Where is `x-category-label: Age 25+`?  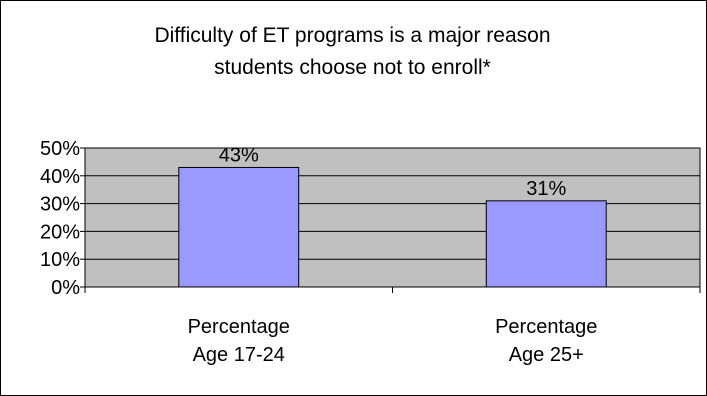
x-category-label: Age 25+ is located at coordinates (546, 355).